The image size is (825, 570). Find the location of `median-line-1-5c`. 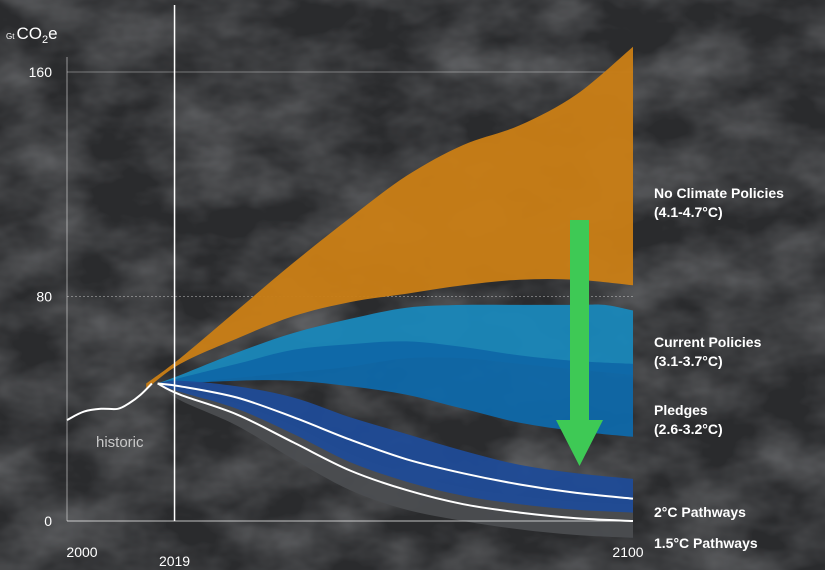

median-line-1-5c is located at coordinates (395, 452).